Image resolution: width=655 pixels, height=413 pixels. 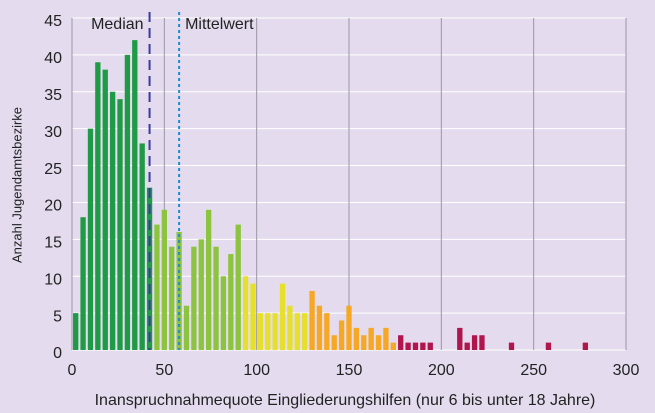 I want to click on y-tick-label: 20, so click(x=53, y=206).